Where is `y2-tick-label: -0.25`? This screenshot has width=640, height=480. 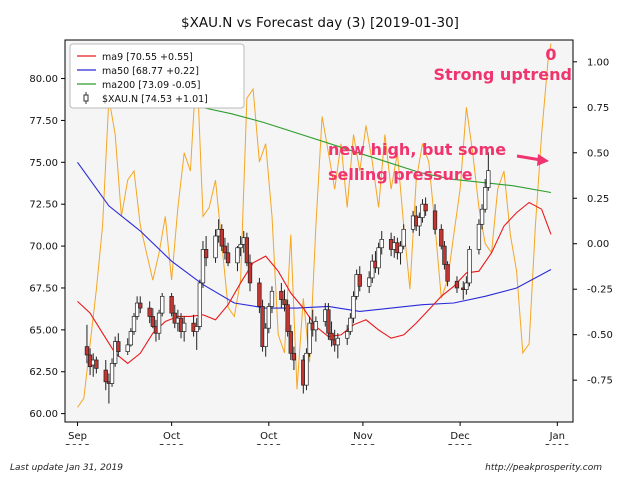 y2-tick-label: -0.25 is located at coordinates (600, 290).